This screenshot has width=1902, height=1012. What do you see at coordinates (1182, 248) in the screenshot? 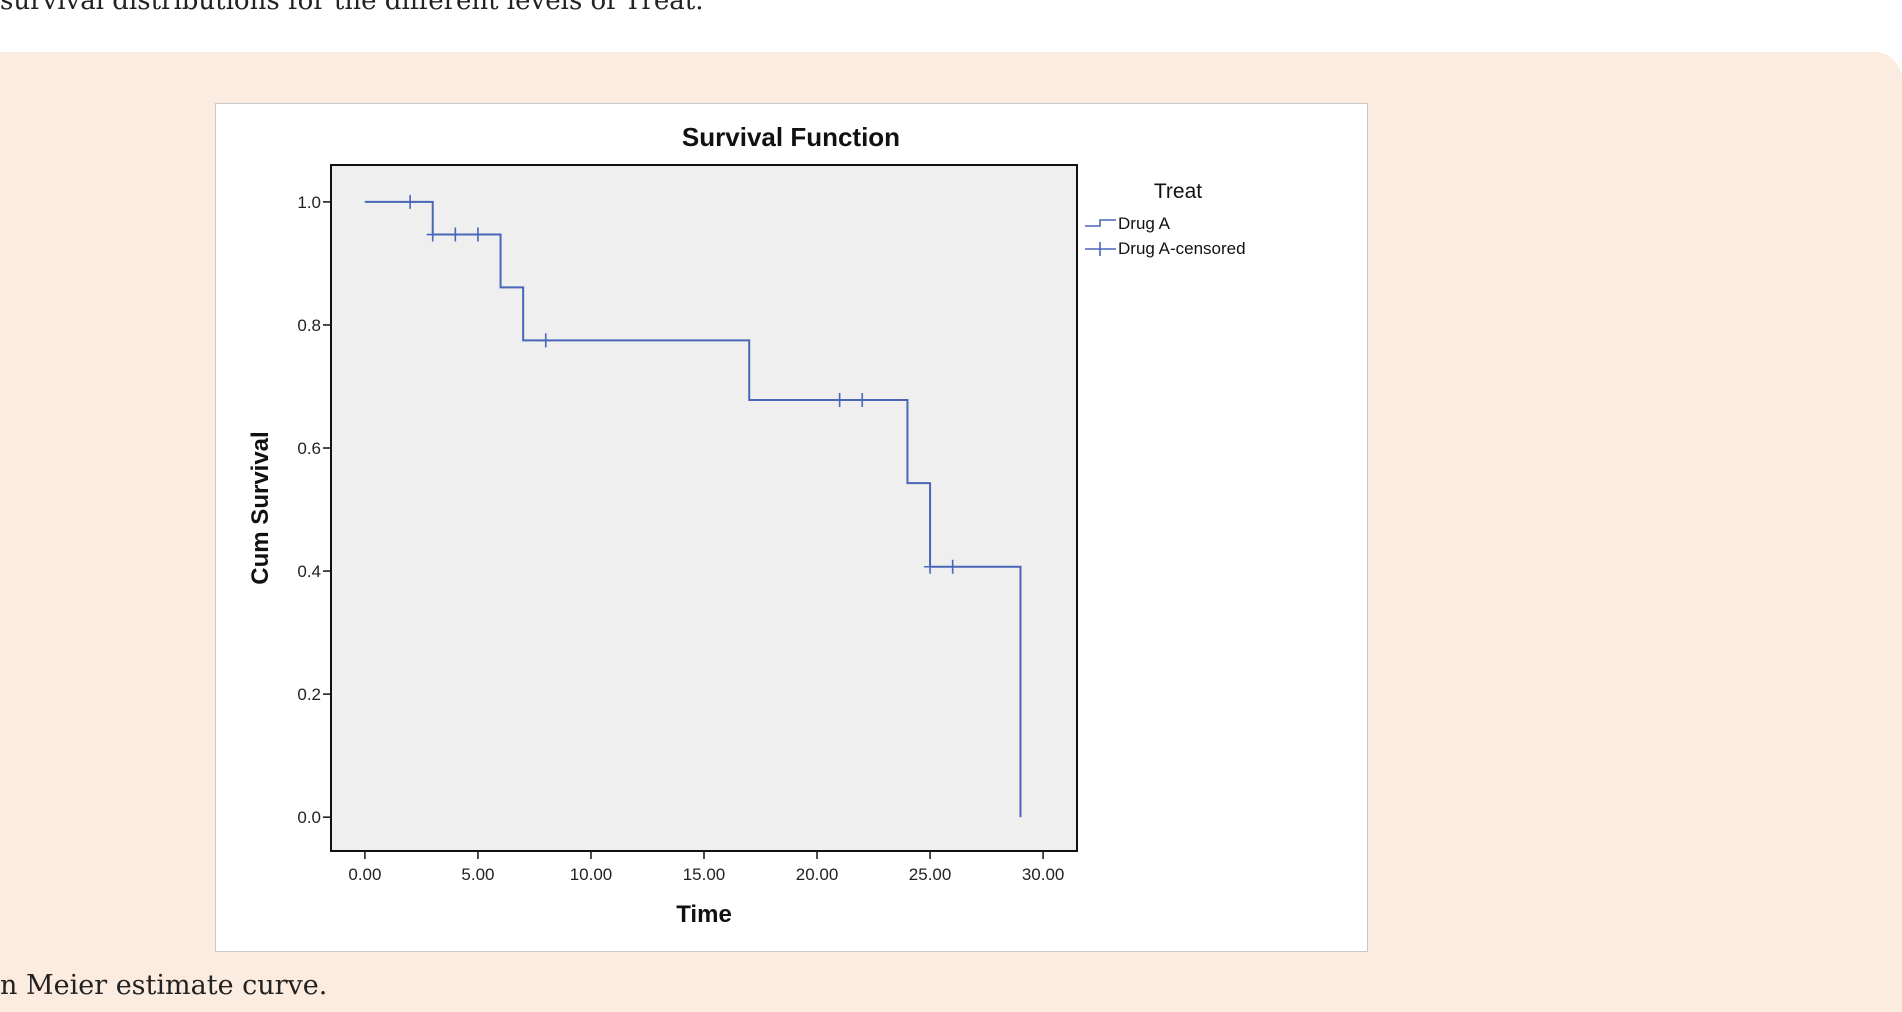
I see `legend-entry-drug-a-censored: Drug A-censored` at bounding box center [1182, 248].